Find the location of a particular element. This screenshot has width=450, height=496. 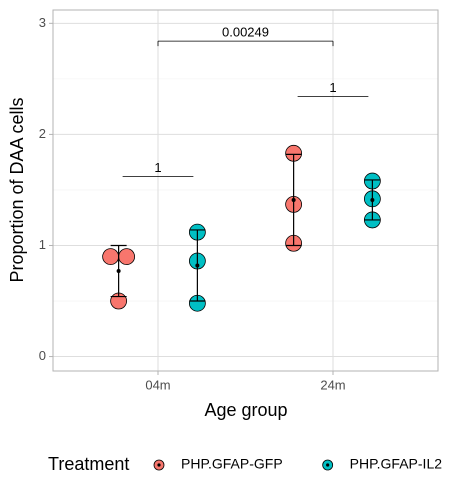

legend-label: PHP.GFAP-GFP is located at coordinates (232, 464).